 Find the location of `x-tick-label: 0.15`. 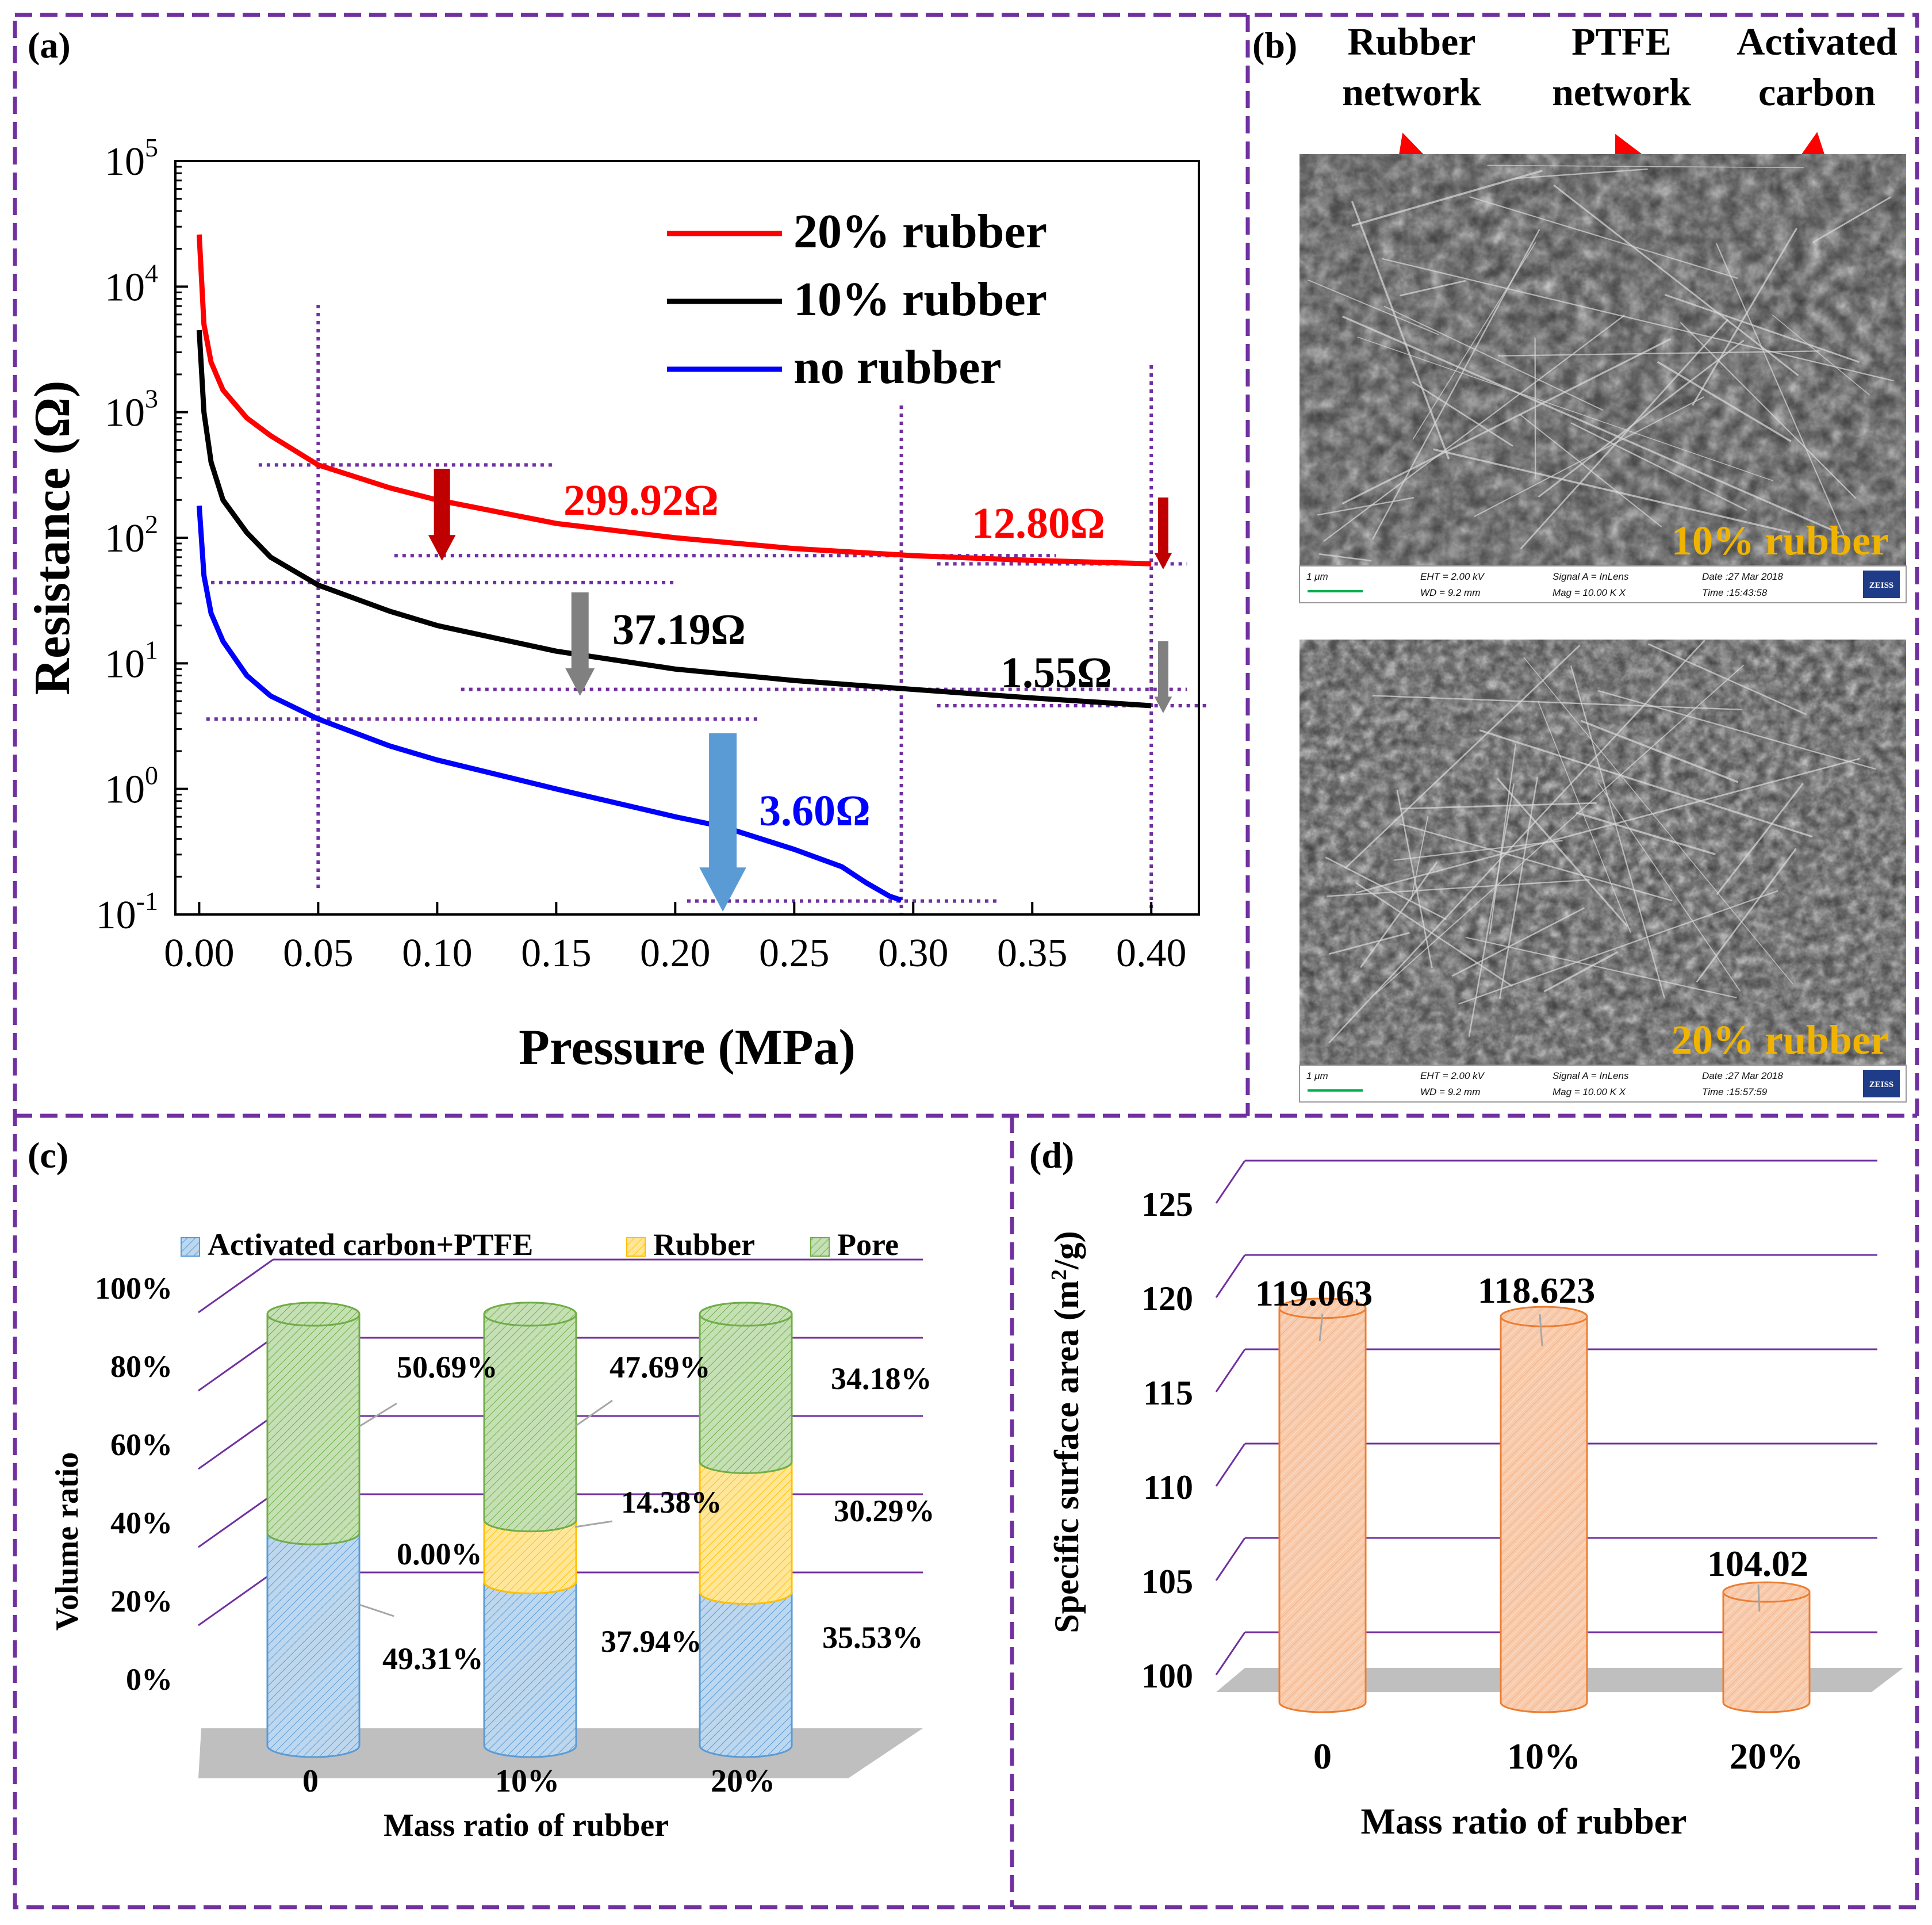

x-tick-label: 0.15 is located at coordinates (556, 953).